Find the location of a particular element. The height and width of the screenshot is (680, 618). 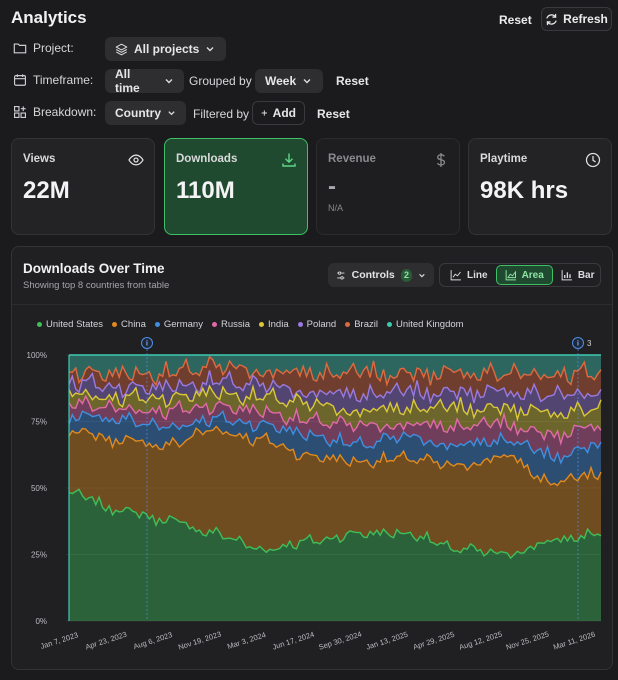

project-value: All projects is located at coordinates (167, 49).